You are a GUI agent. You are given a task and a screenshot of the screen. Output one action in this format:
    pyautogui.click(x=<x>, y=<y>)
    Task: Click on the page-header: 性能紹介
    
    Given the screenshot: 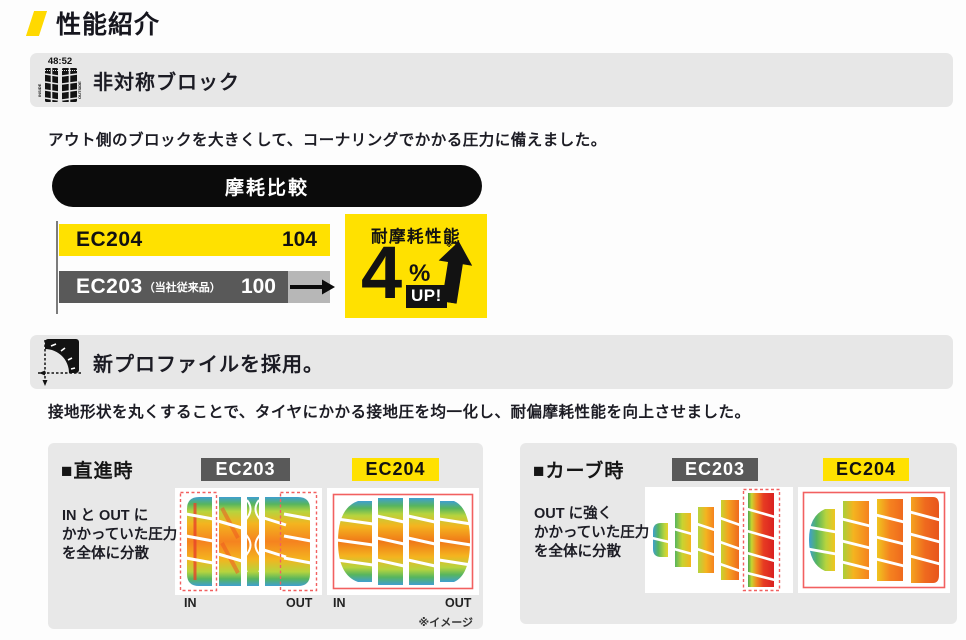 What is the action you would take?
    pyautogui.click(x=93, y=23)
    